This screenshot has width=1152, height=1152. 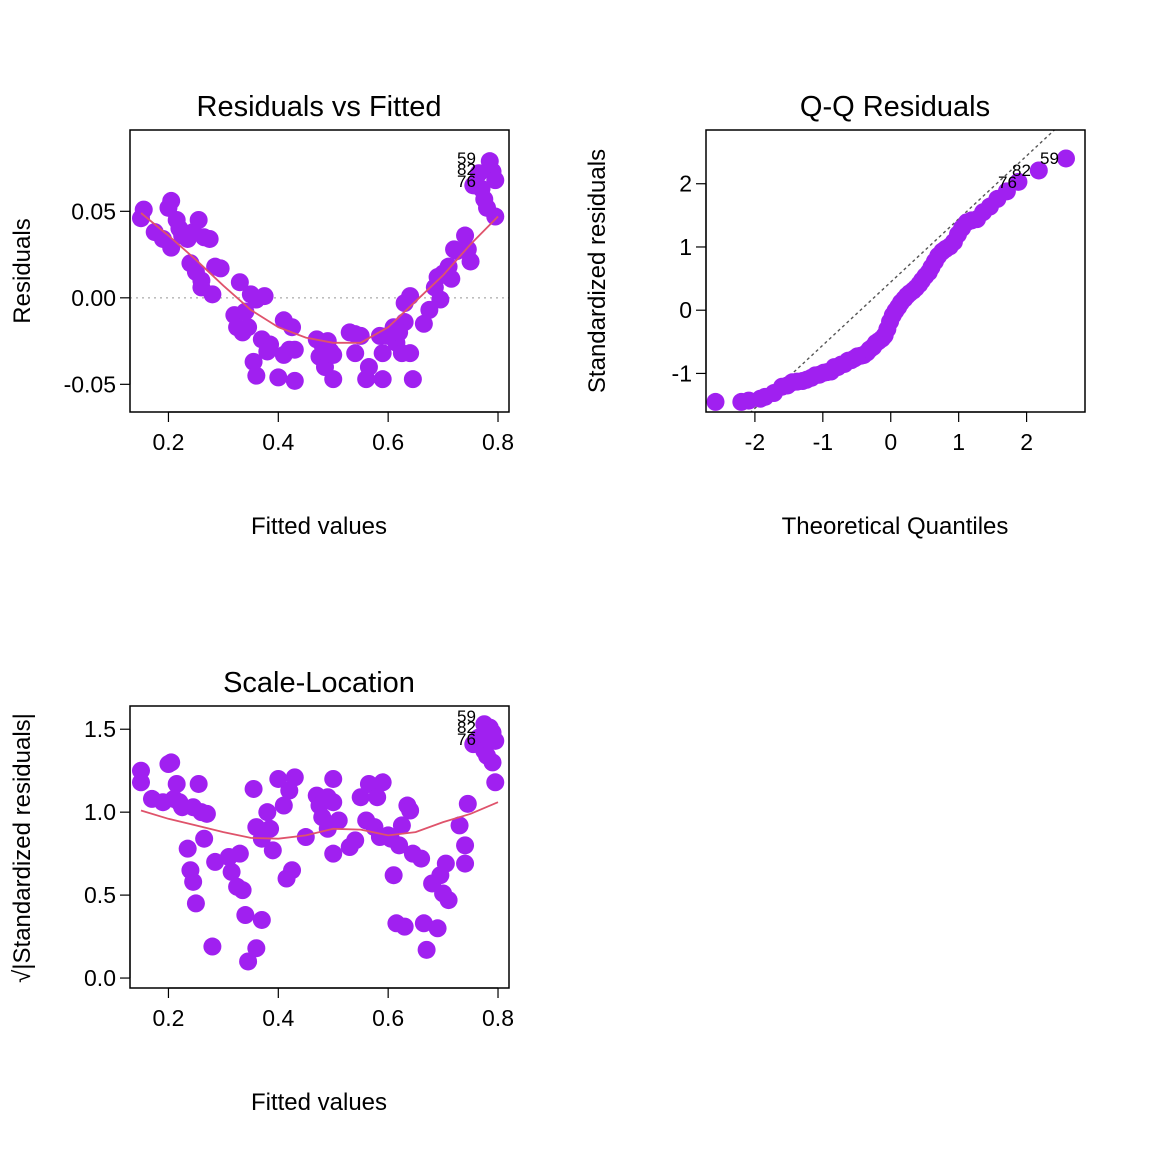 What do you see at coordinates (93, 298) in the screenshot?
I see `y-tick-label: 0.00` at bounding box center [93, 298].